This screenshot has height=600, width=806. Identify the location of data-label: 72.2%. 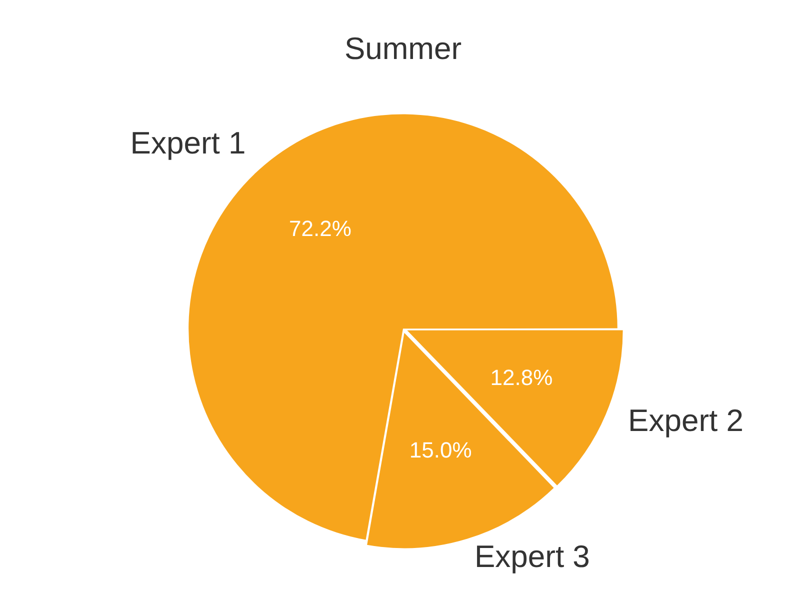
(320, 229).